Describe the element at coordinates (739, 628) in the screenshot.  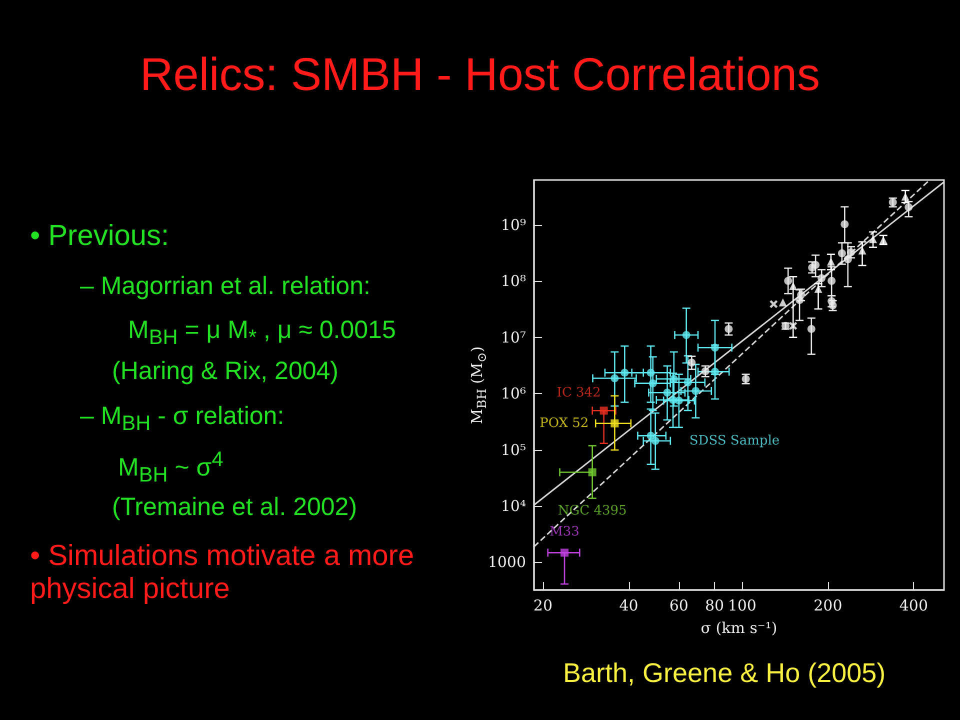
I see `x-axis-title: σ (km s⁻¹)` at that location.